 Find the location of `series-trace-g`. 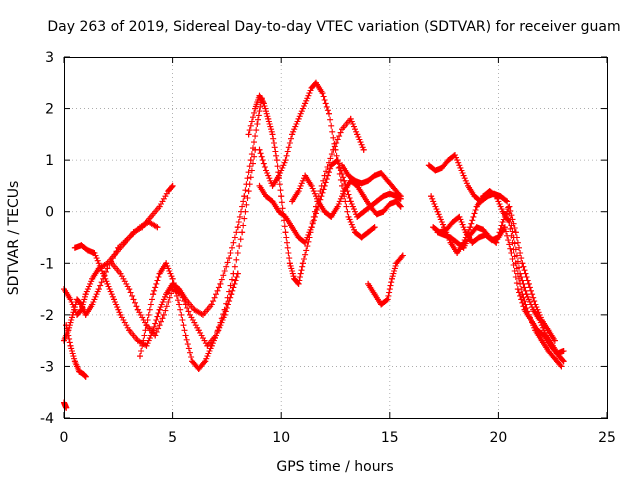

series-trace-g is located at coordinates (189, 316).